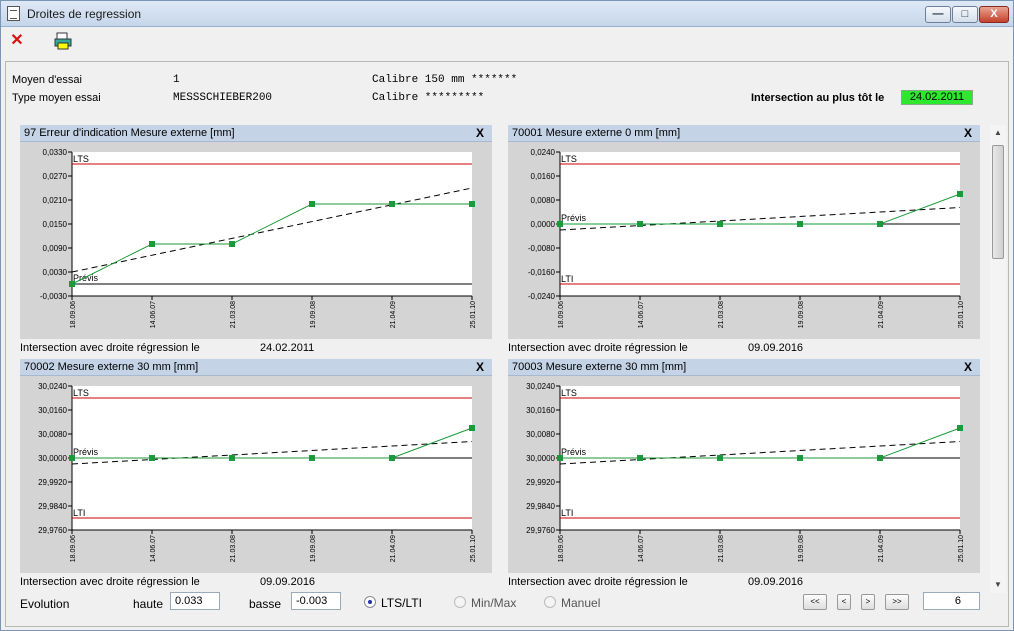 The image size is (1014, 631). I want to click on basse-label: basse, so click(265, 604).